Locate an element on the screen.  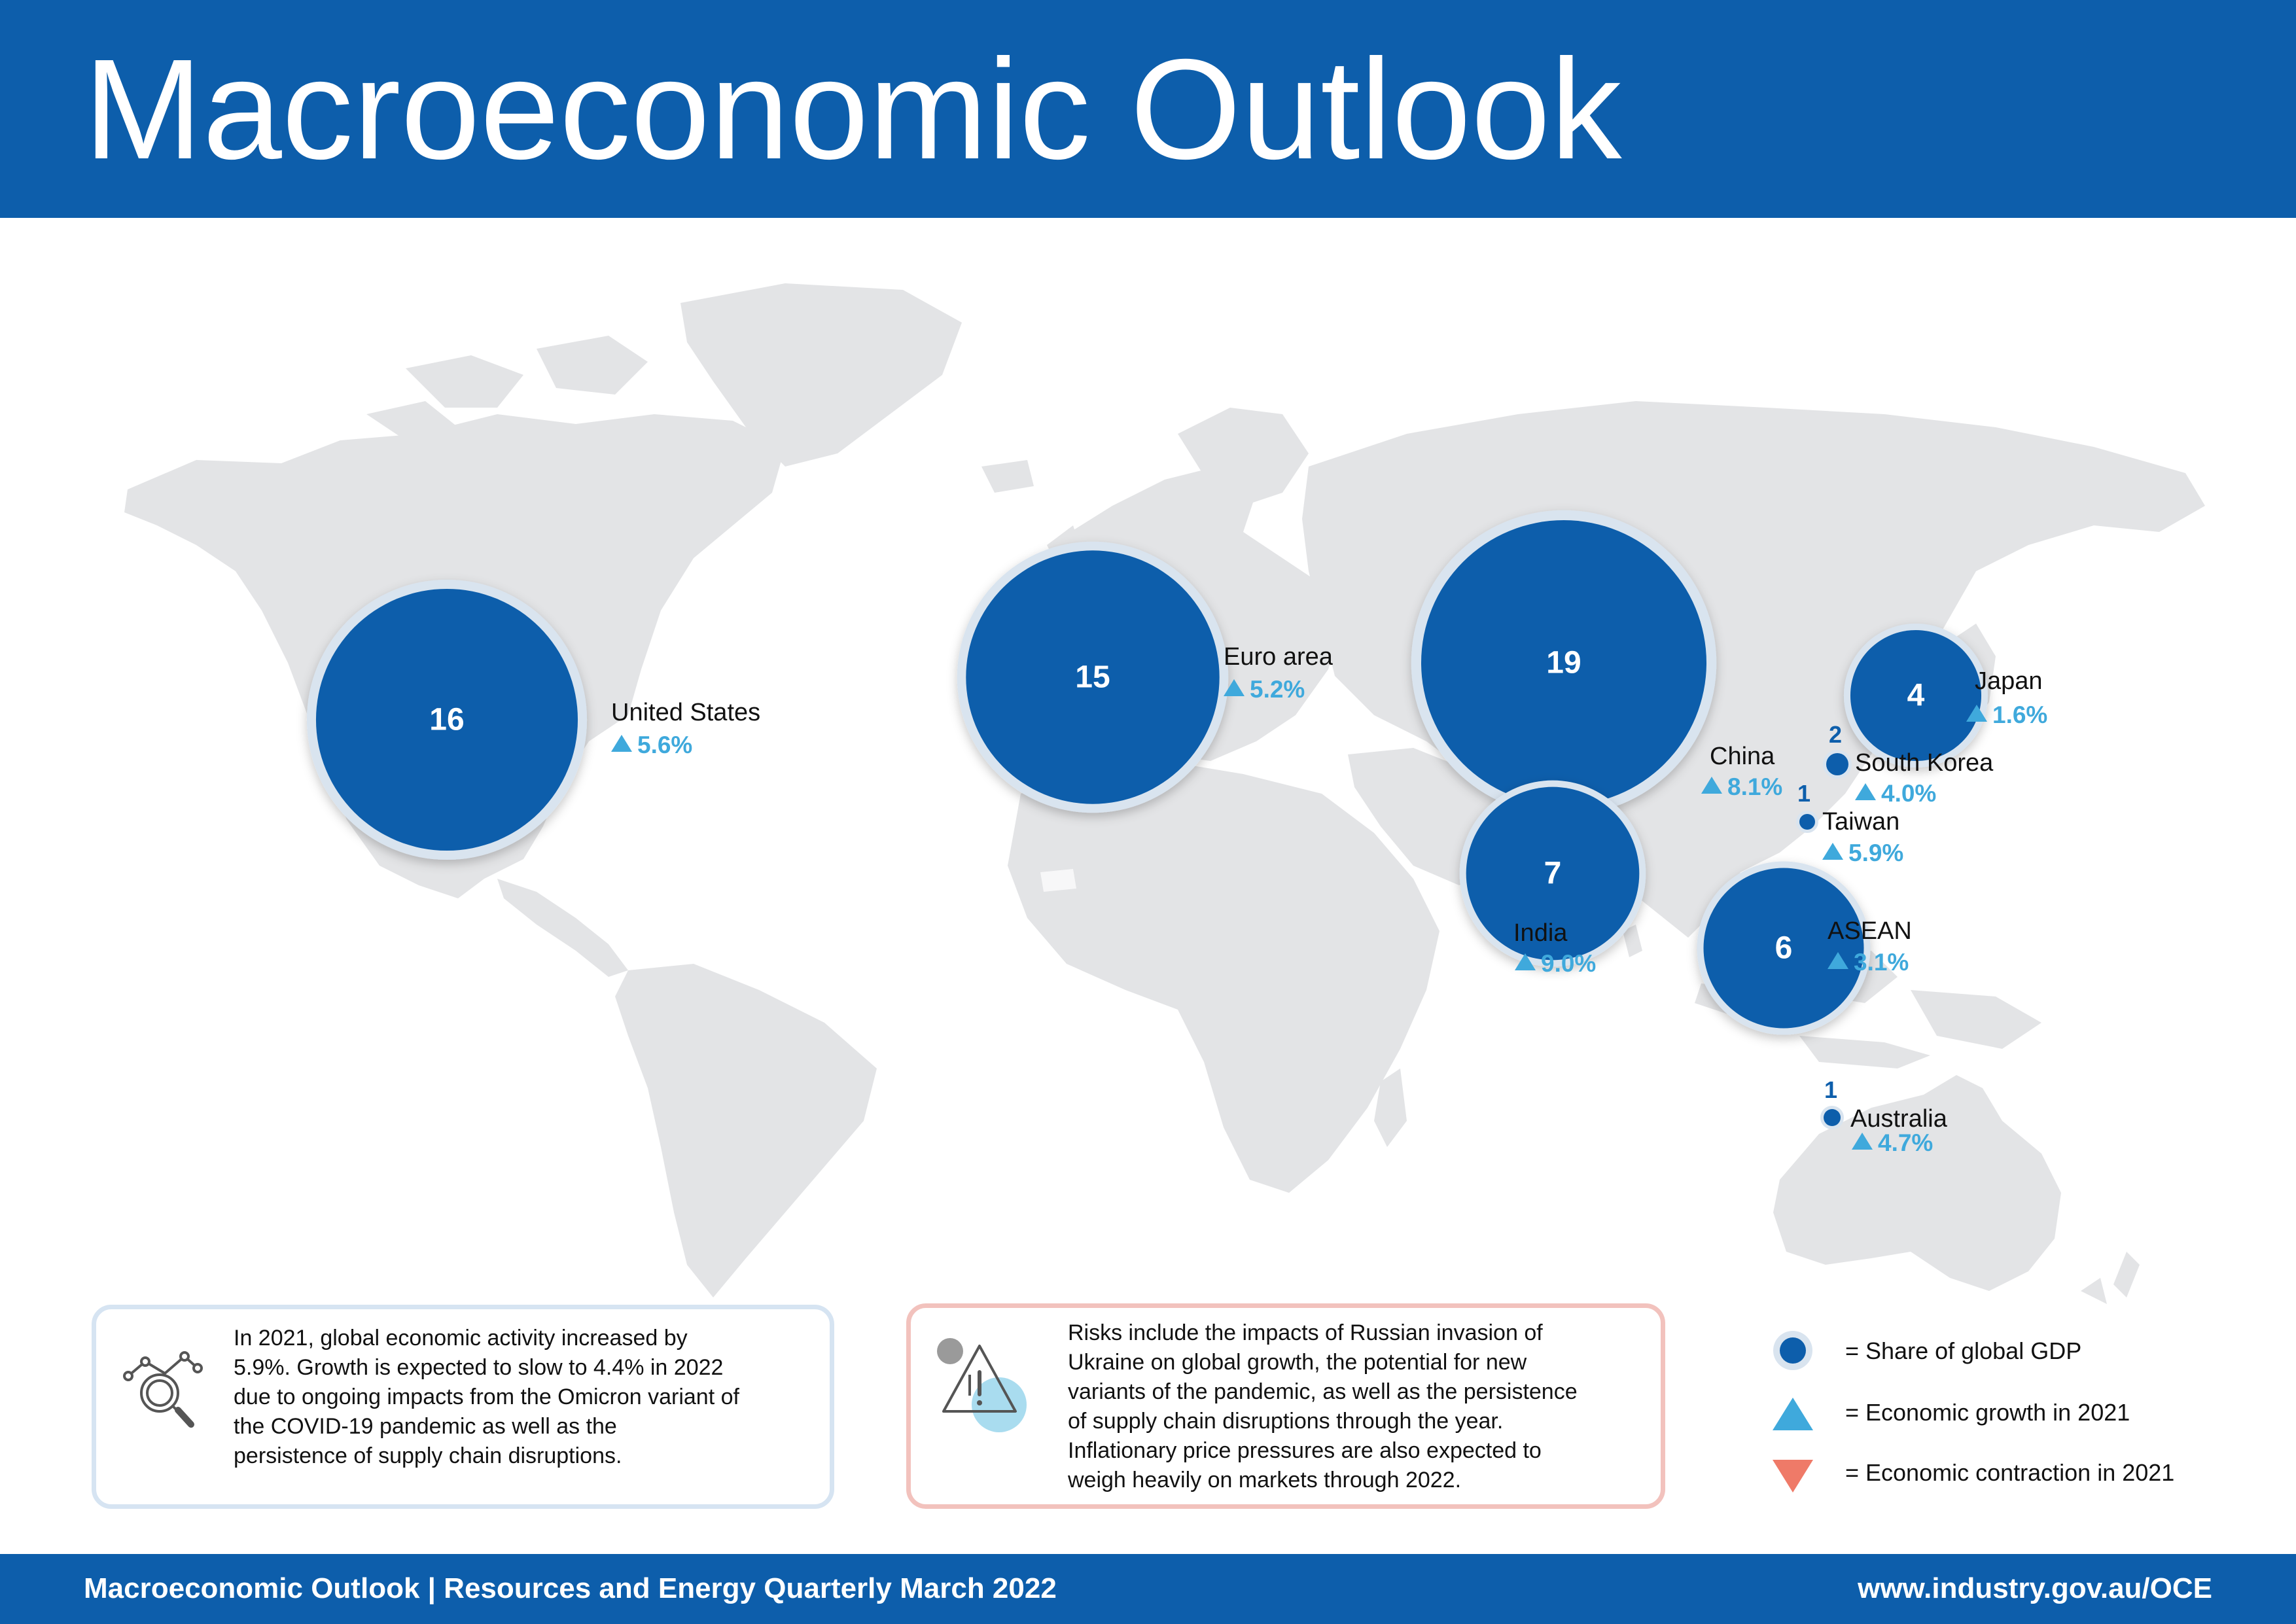
share-australia: 1 is located at coordinates (1831, 1089).